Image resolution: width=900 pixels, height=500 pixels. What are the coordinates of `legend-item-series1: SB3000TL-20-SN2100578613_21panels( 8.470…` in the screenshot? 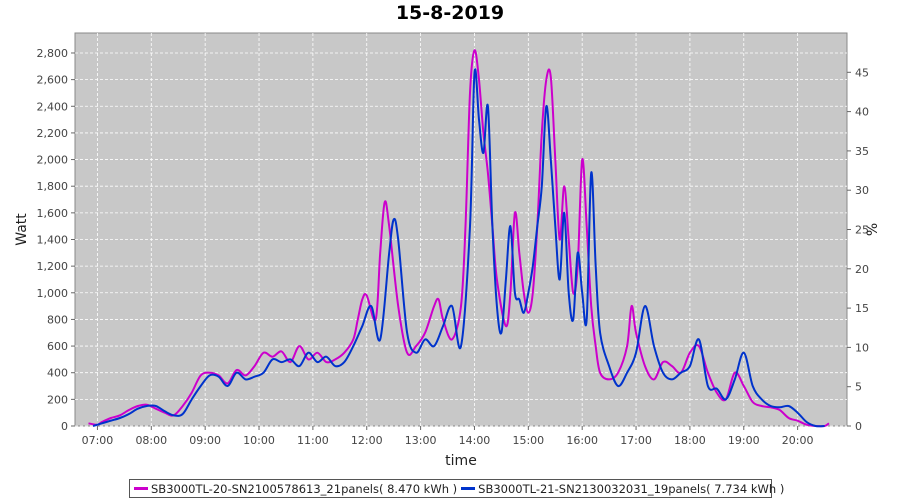 It's located at (295, 489).